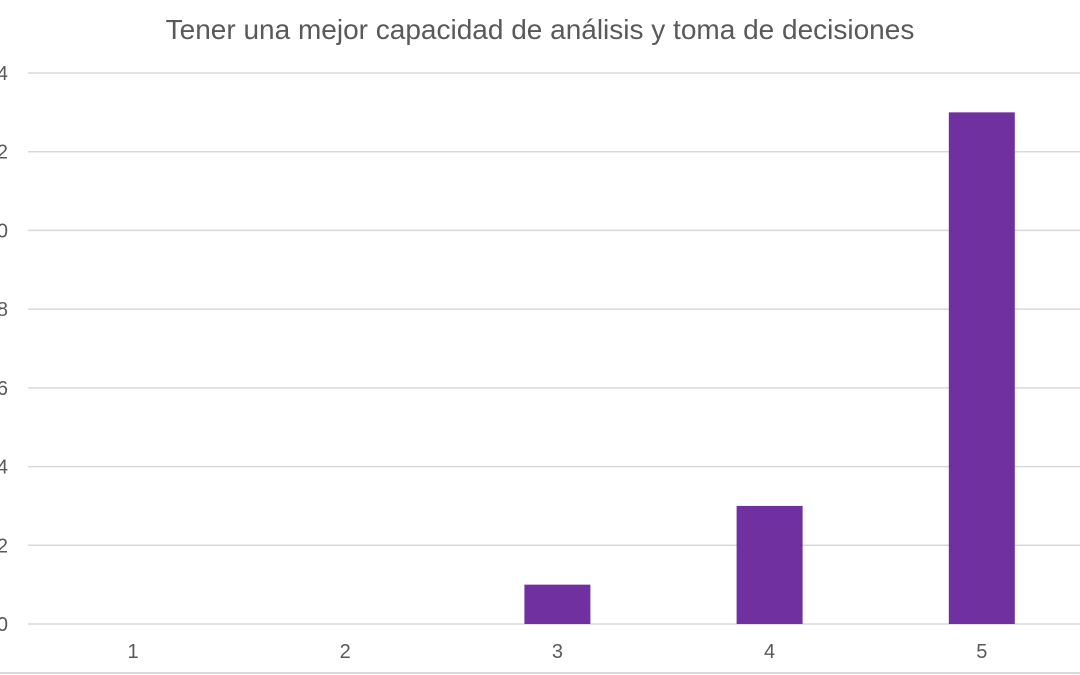 This screenshot has height=675, width=1080. Describe the element at coordinates (4, 153) in the screenshot. I see `y-tick-label: 12` at that location.